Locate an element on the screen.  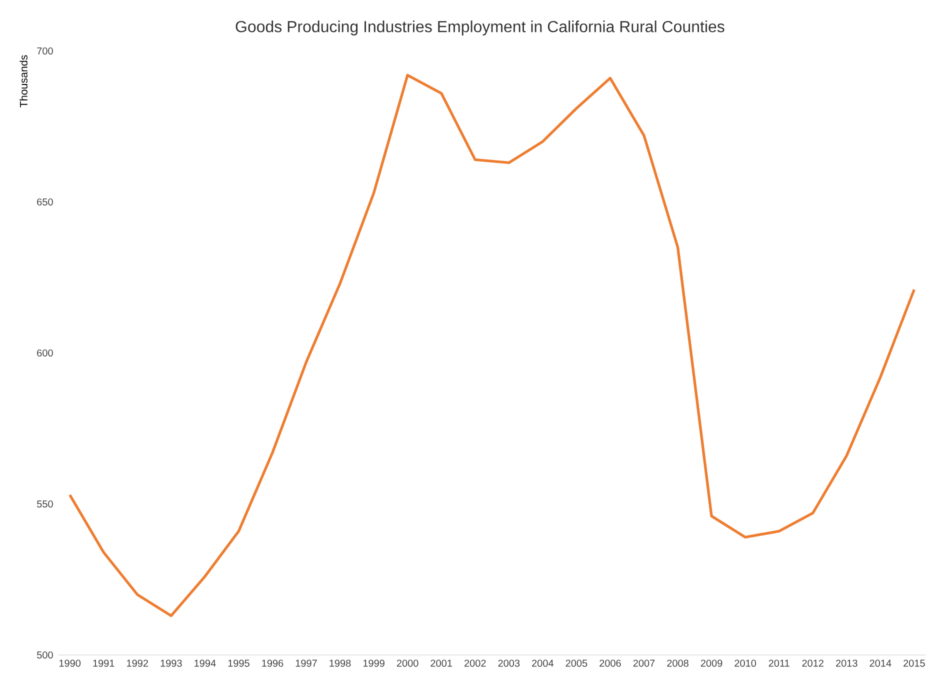
x-tick-label: 2015 is located at coordinates (914, 663).